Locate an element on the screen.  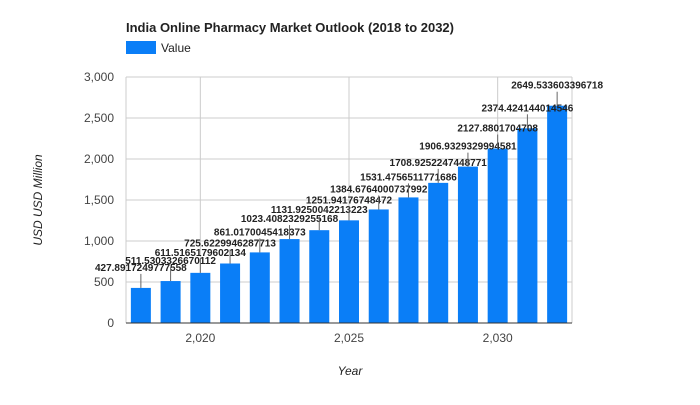
y-tick-label: 1,000 is located at coordinates (99, 241).